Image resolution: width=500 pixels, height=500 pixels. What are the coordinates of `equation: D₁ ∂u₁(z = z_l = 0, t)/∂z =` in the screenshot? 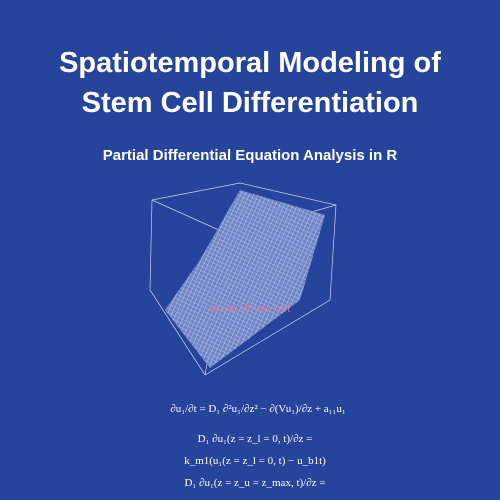 It's located at (255, 439).